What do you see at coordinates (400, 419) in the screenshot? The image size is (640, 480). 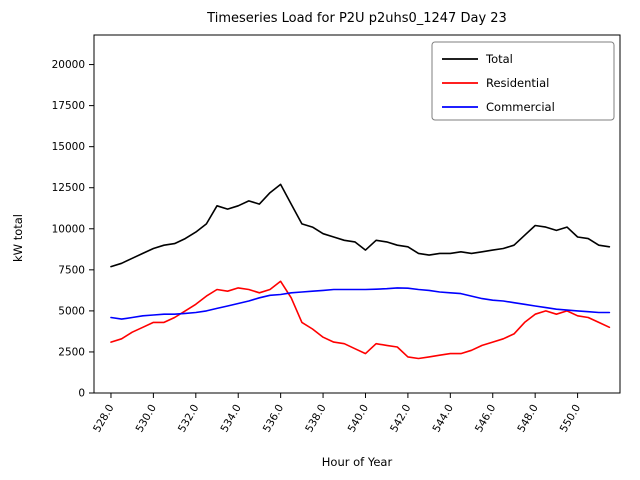 I see `x-tick-label: 542.0` at bounding box center [400, 419].